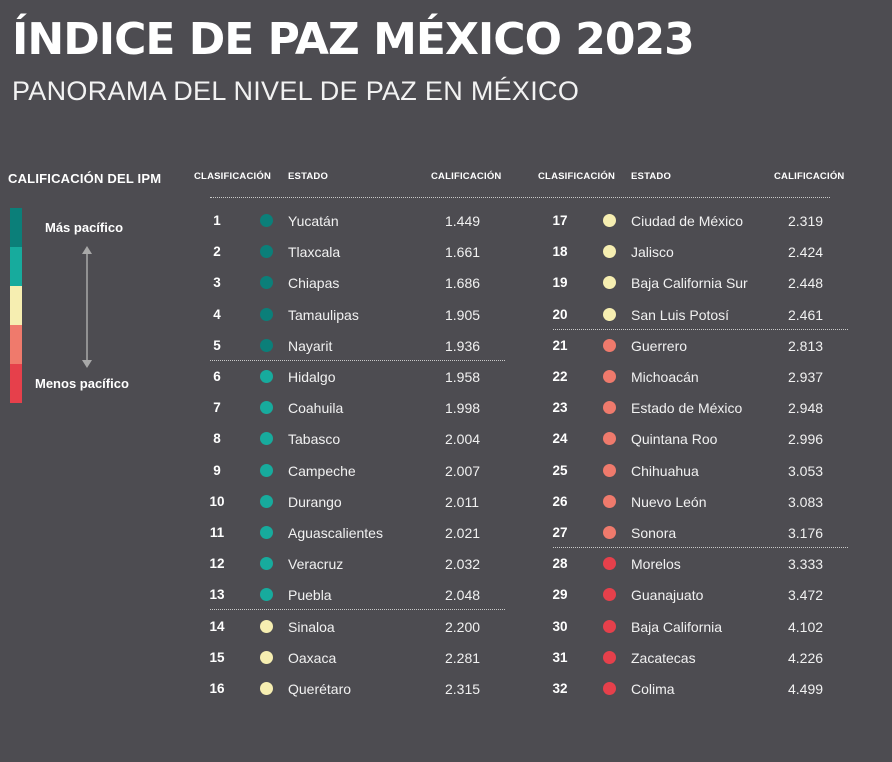 The width and height of the screenshot is (892, 762). What do you see at coordinates (322, 470) in the screenshot?
I see `state-cell: Campeche` at bounding box center [322, 470].